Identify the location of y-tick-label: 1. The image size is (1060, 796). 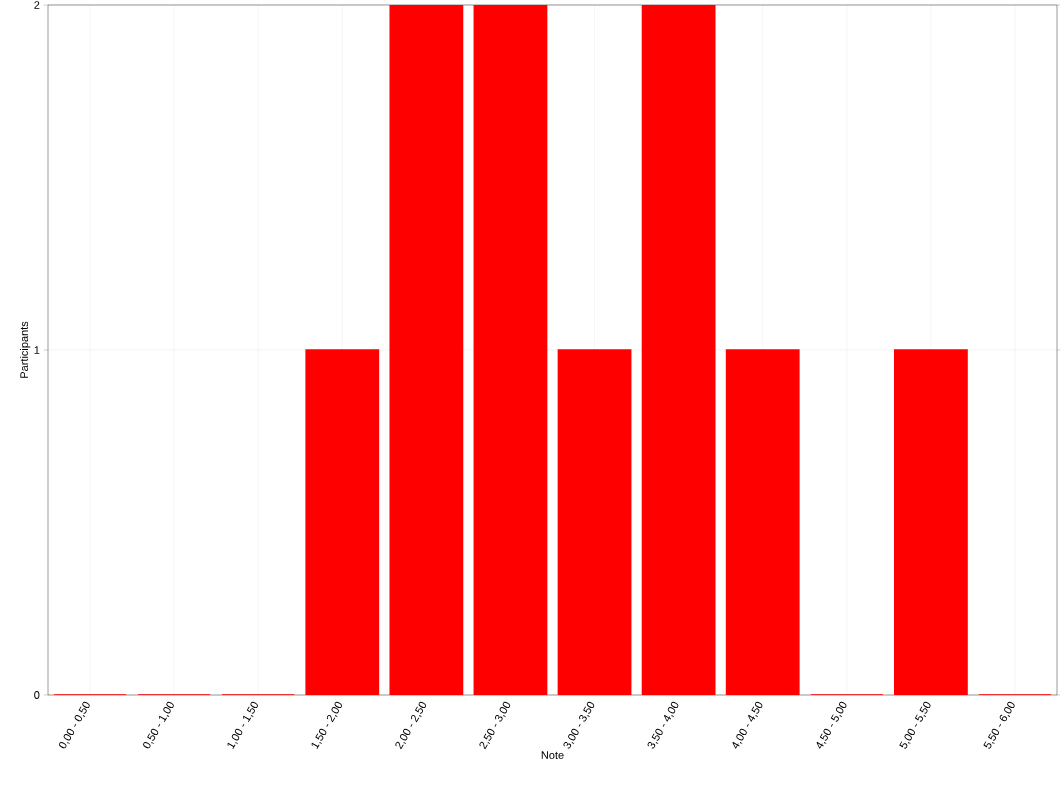
(37, 350).